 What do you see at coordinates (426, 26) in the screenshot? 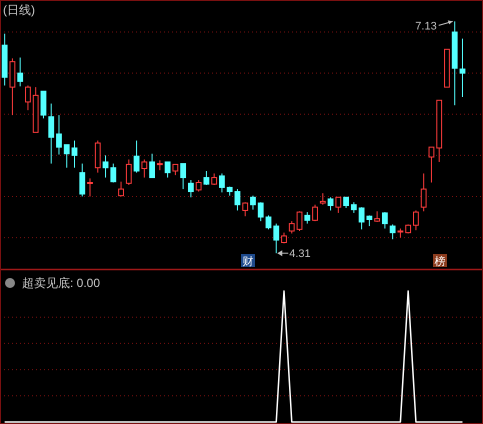
I see `annotation: 7.13` at bounding box center [426, 26].